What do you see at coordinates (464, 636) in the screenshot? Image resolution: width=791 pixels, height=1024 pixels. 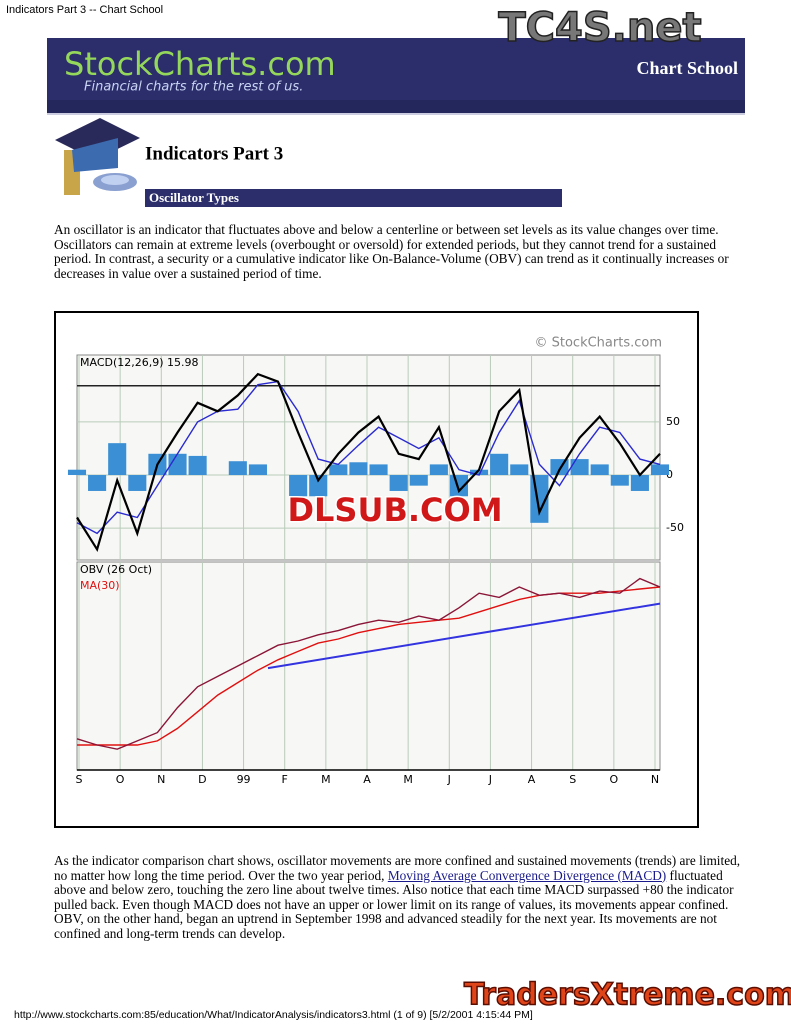 I see `trendline` at bounding box center [464, 636].